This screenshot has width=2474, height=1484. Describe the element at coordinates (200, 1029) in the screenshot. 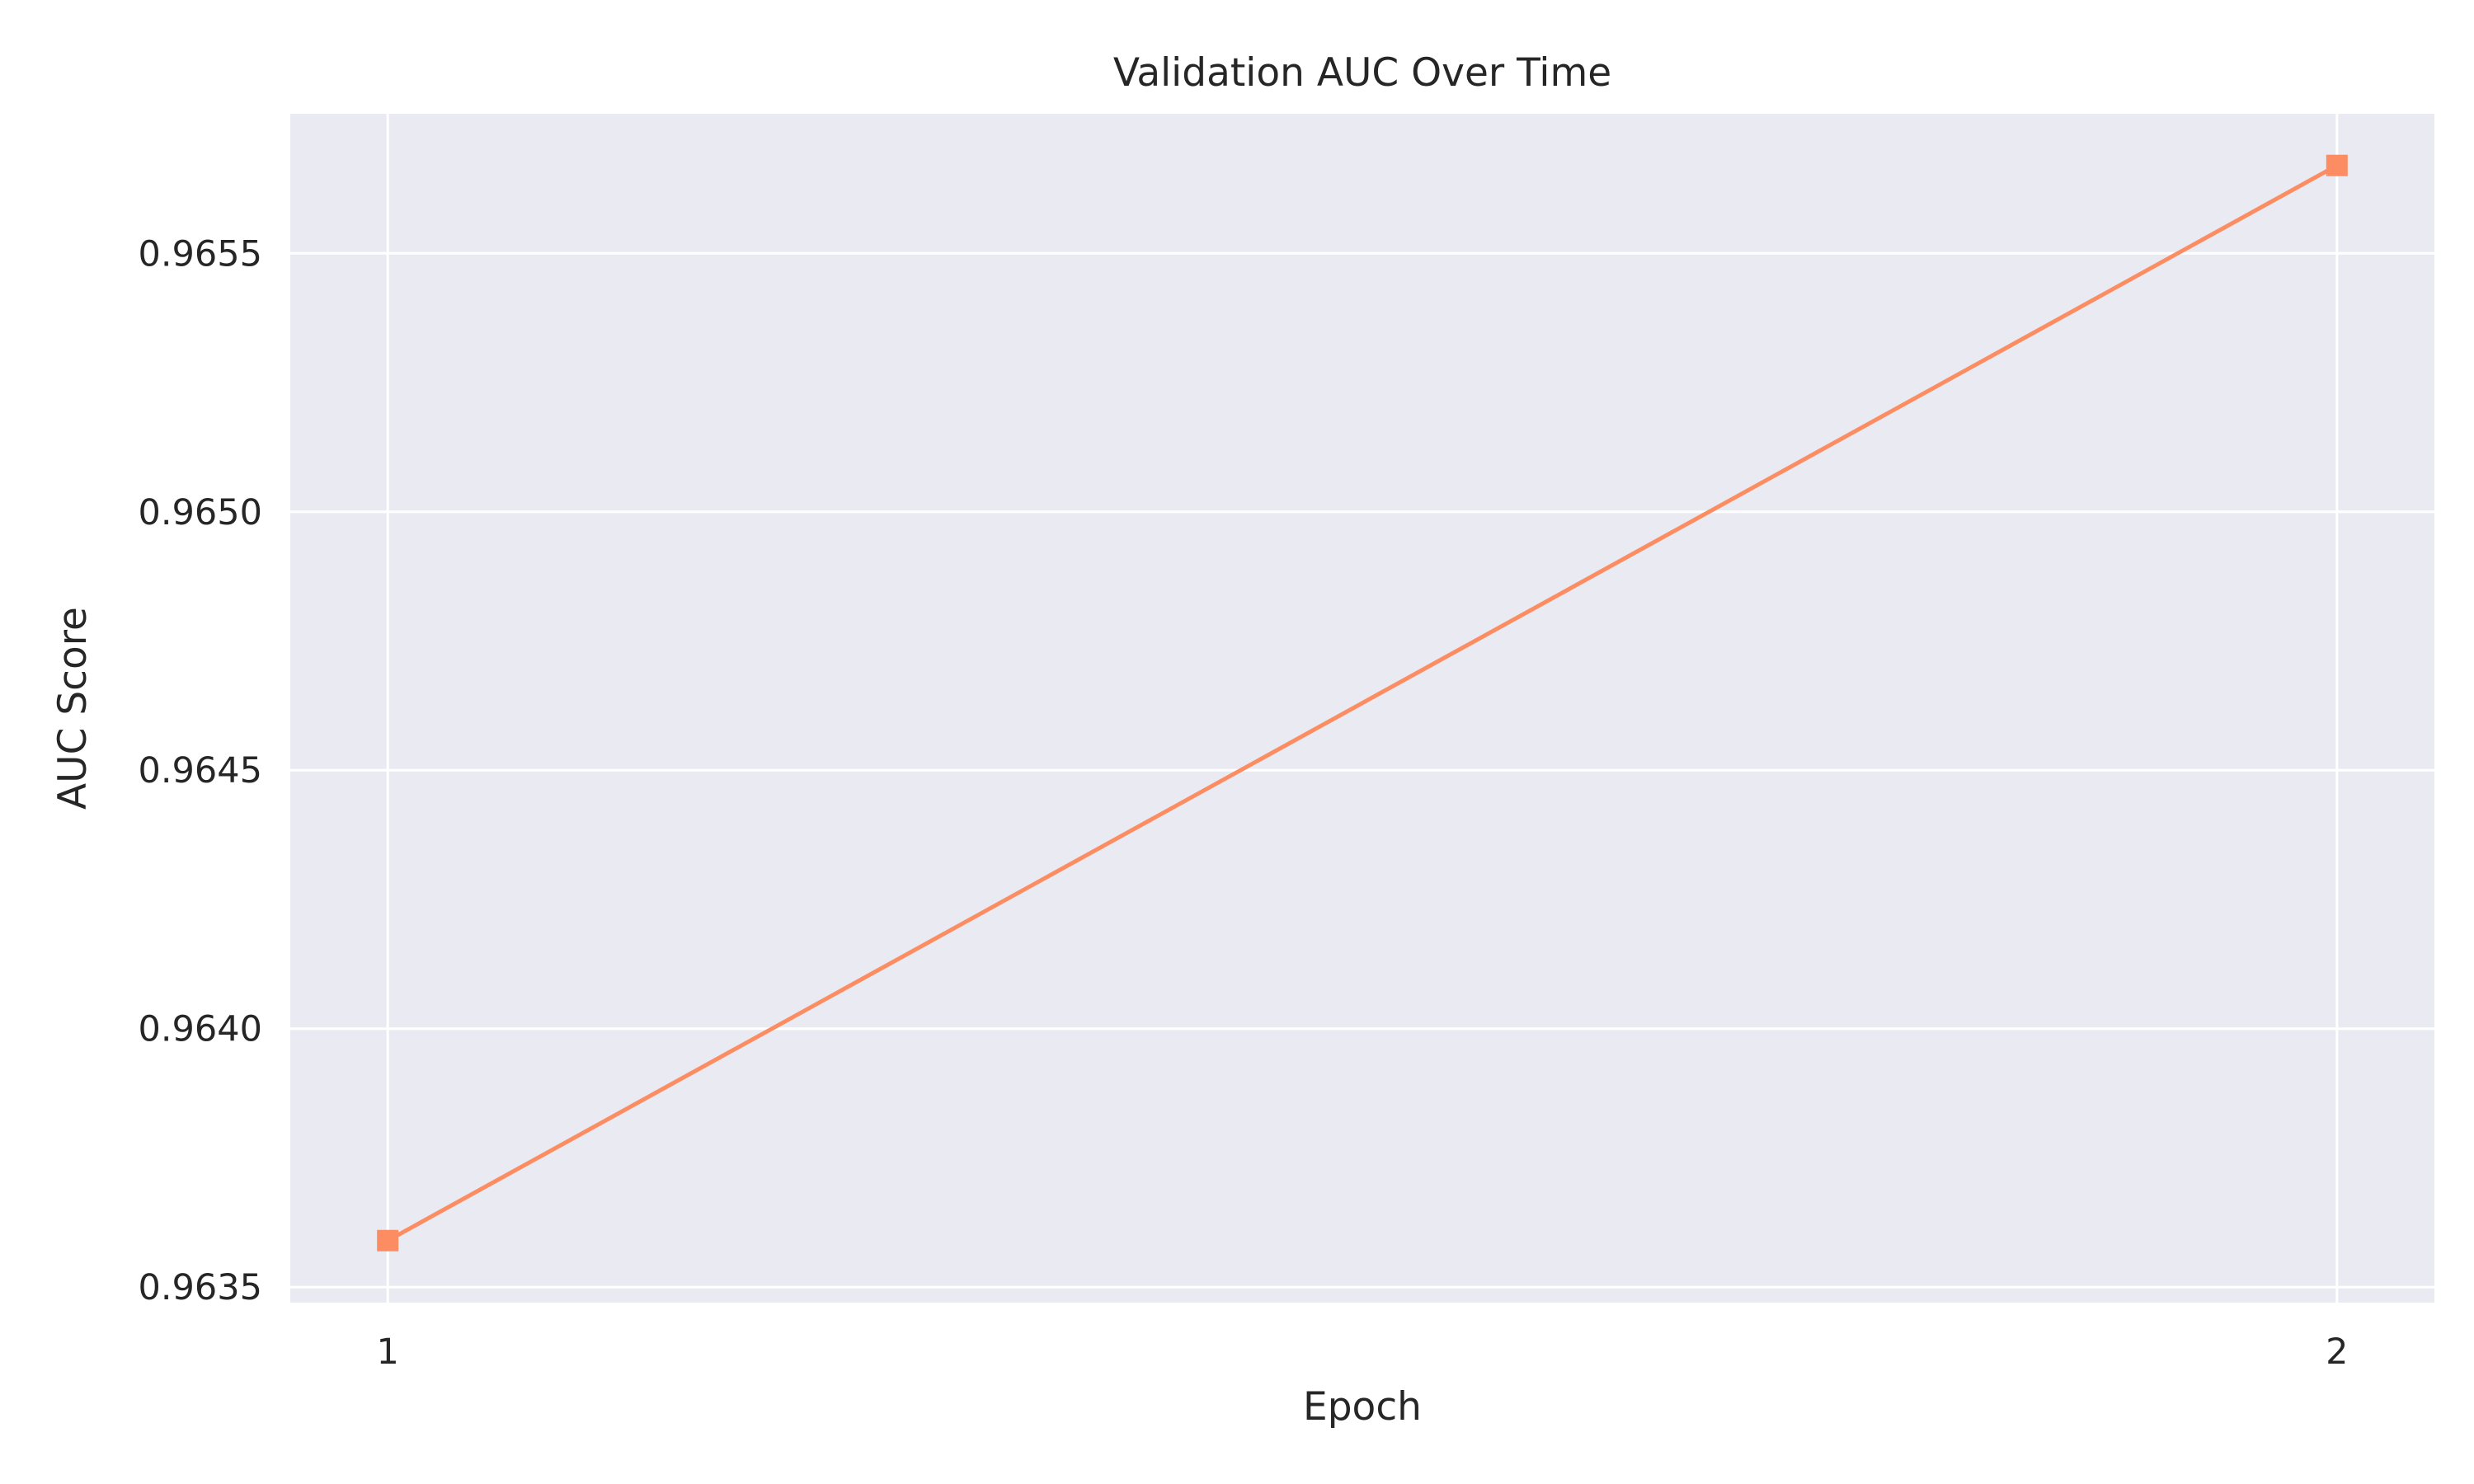

I see `y-tick-label: 0.9640` at that location.